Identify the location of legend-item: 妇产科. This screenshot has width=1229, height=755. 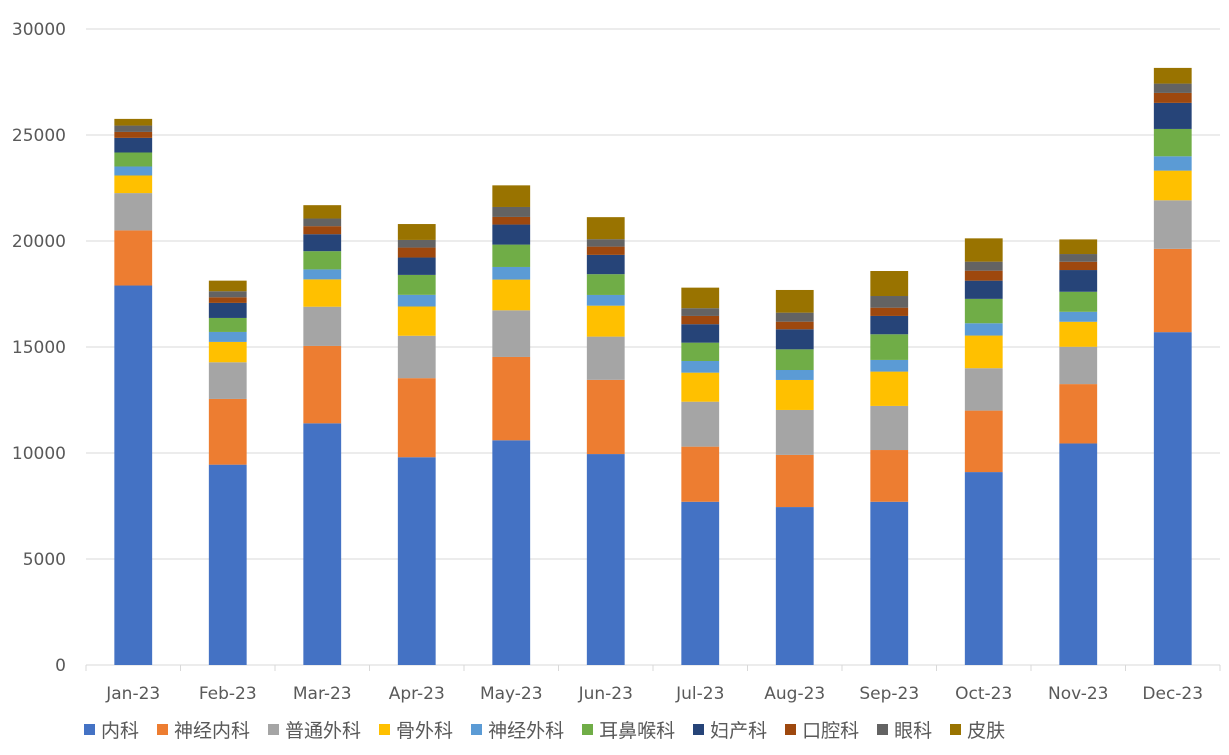
(730, 729).